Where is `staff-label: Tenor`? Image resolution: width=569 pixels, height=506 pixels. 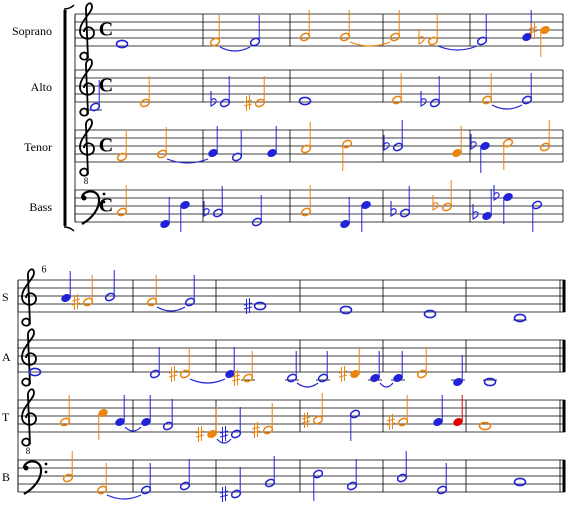 staff-label: Tenor is located at coordinates (38, 147).